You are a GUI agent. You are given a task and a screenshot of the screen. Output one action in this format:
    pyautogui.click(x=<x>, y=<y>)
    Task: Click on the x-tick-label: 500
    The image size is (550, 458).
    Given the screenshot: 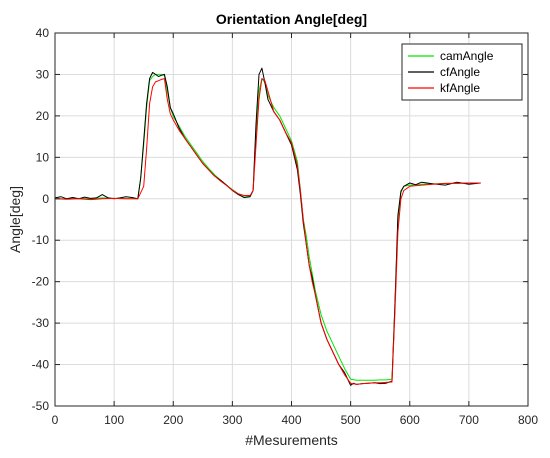 What is the action you would take?
    pyautogui.click(x=351, y=420)
    